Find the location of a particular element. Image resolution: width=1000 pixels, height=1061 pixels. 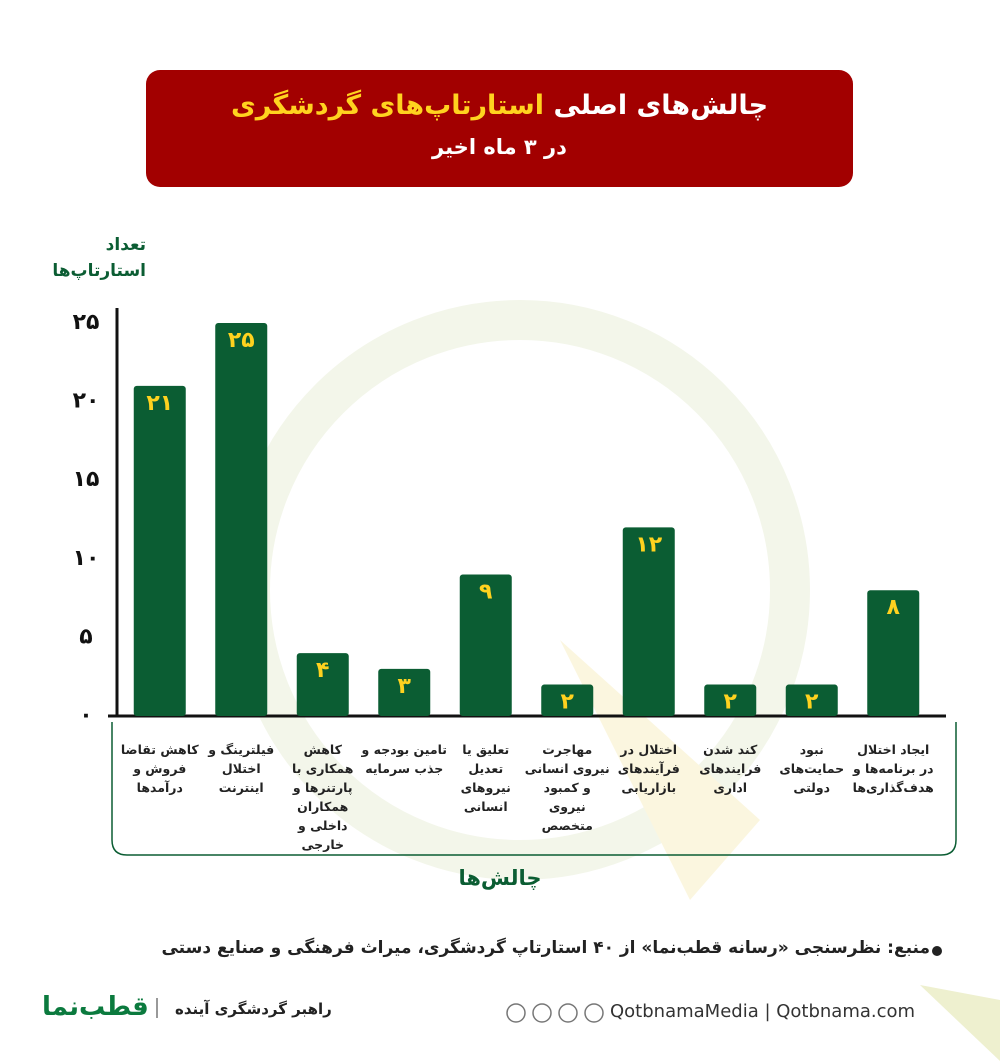

value-label: ۲۵ is located at coordinates (241, 340).